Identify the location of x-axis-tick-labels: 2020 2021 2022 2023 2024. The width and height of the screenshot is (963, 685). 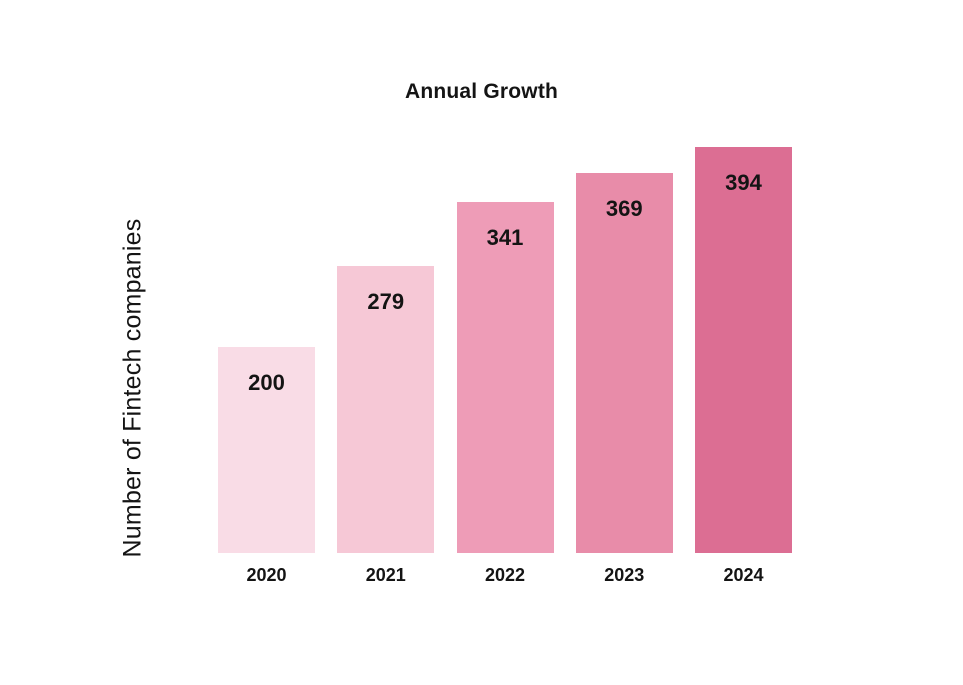
(505, 575).